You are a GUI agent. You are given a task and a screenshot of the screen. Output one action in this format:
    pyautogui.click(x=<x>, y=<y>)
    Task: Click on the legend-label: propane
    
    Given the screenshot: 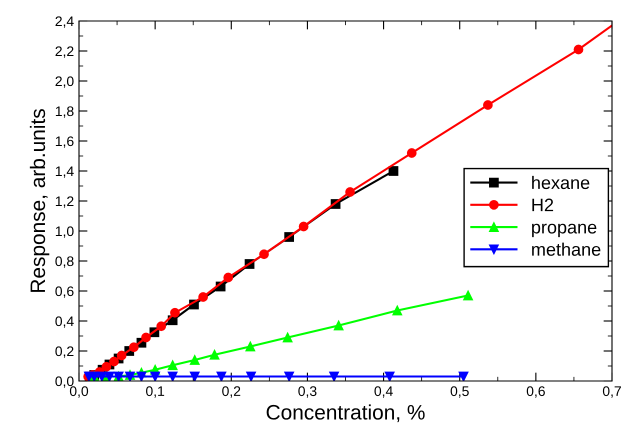 What is the action you would take?
    pyautogui.click(x=564, y=231)
    